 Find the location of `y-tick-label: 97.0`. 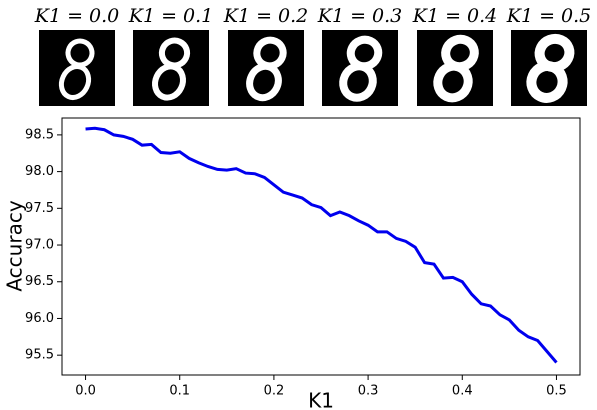

y-tick-label: 97.0 is located at coordinates (39, 245).